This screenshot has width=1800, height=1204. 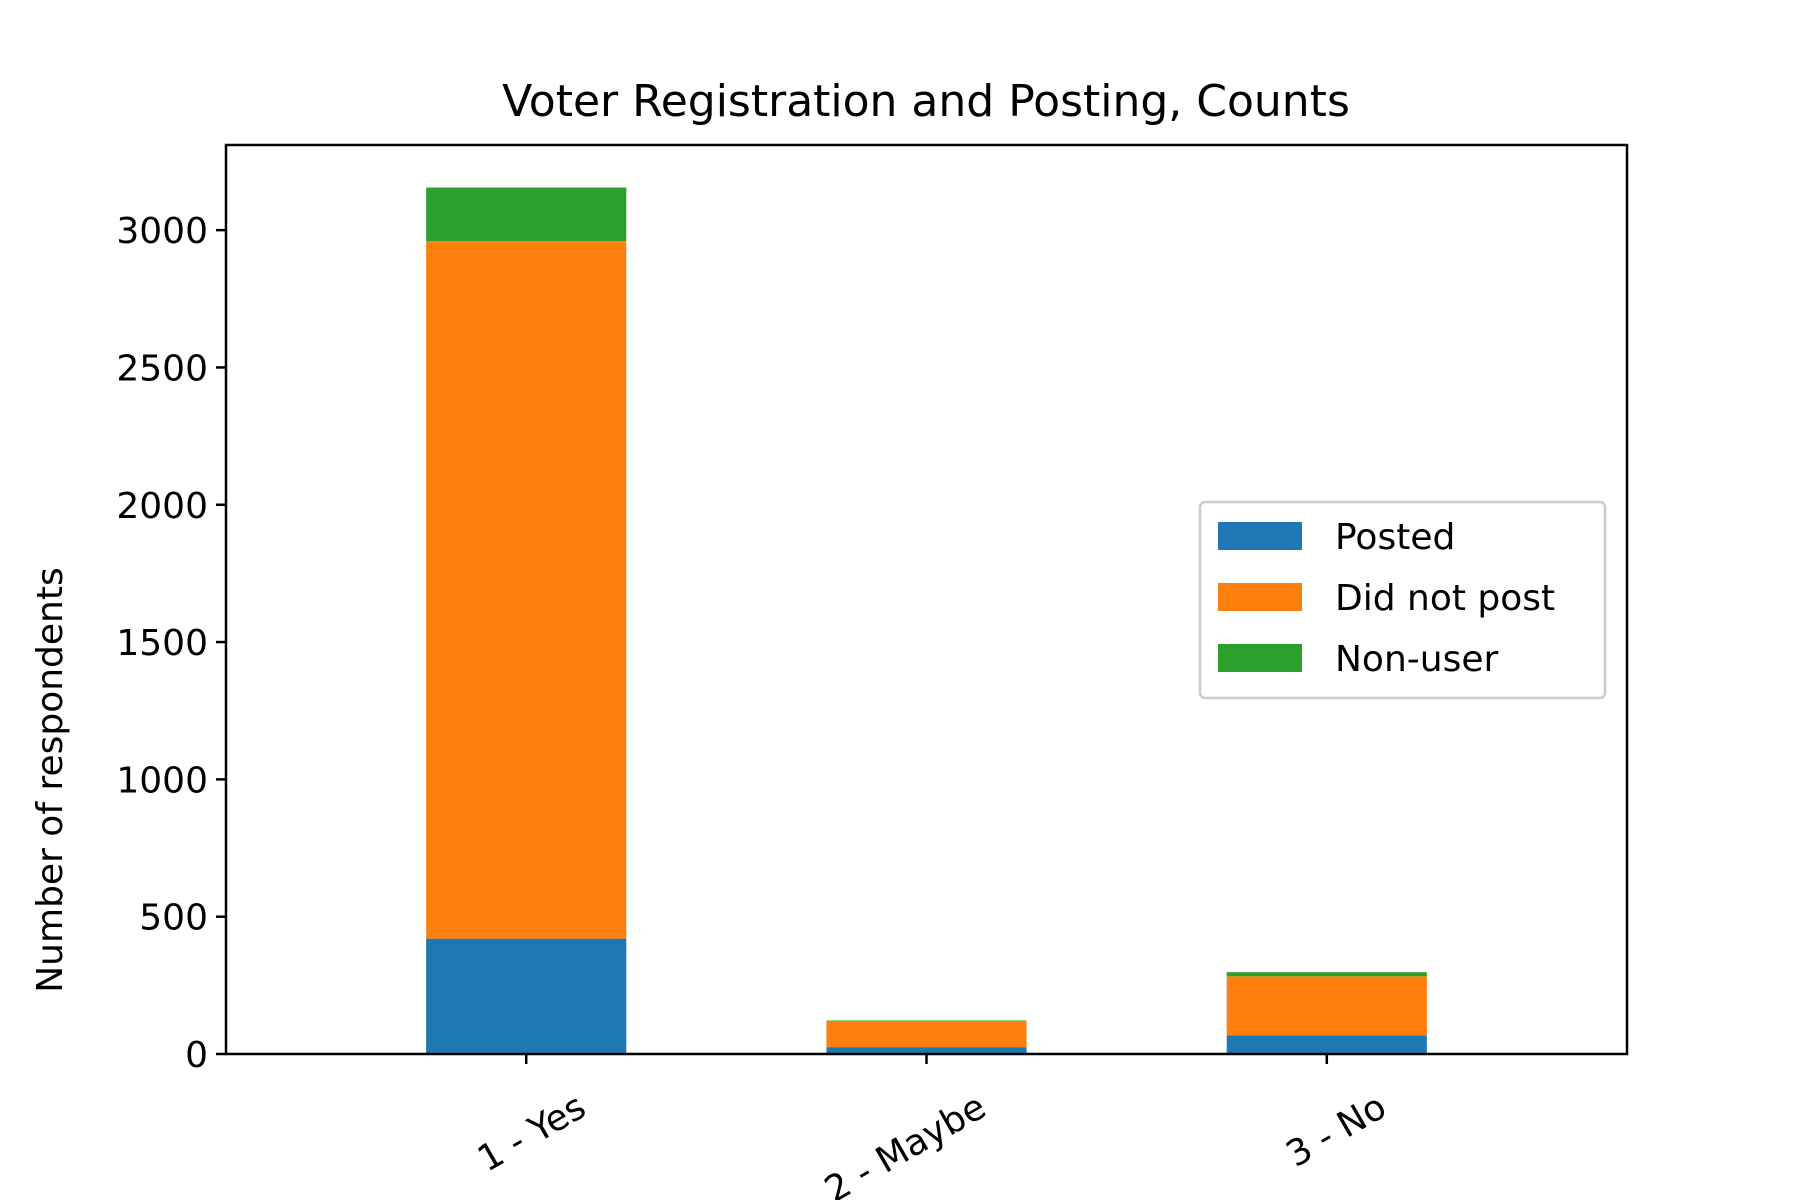 I want to click on y-tick-label: 1500, so click(x=162, y=643).